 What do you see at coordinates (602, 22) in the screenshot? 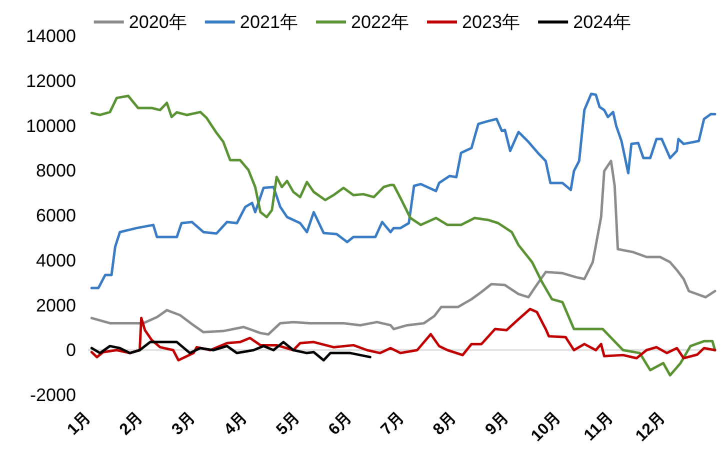
I see `legend-label: 2024年` at bounding box center [602, 22].